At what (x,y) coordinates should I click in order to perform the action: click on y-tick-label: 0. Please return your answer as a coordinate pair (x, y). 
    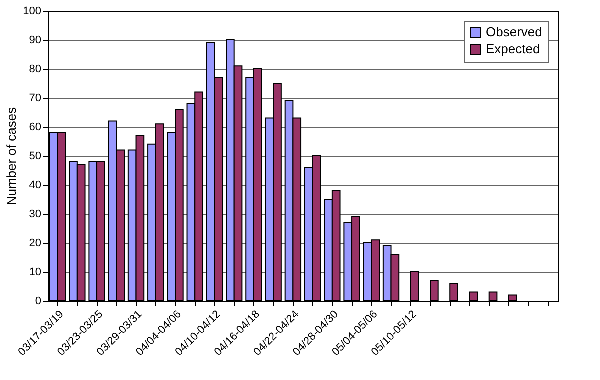
    Looking at the image, I should click on (38, 302).